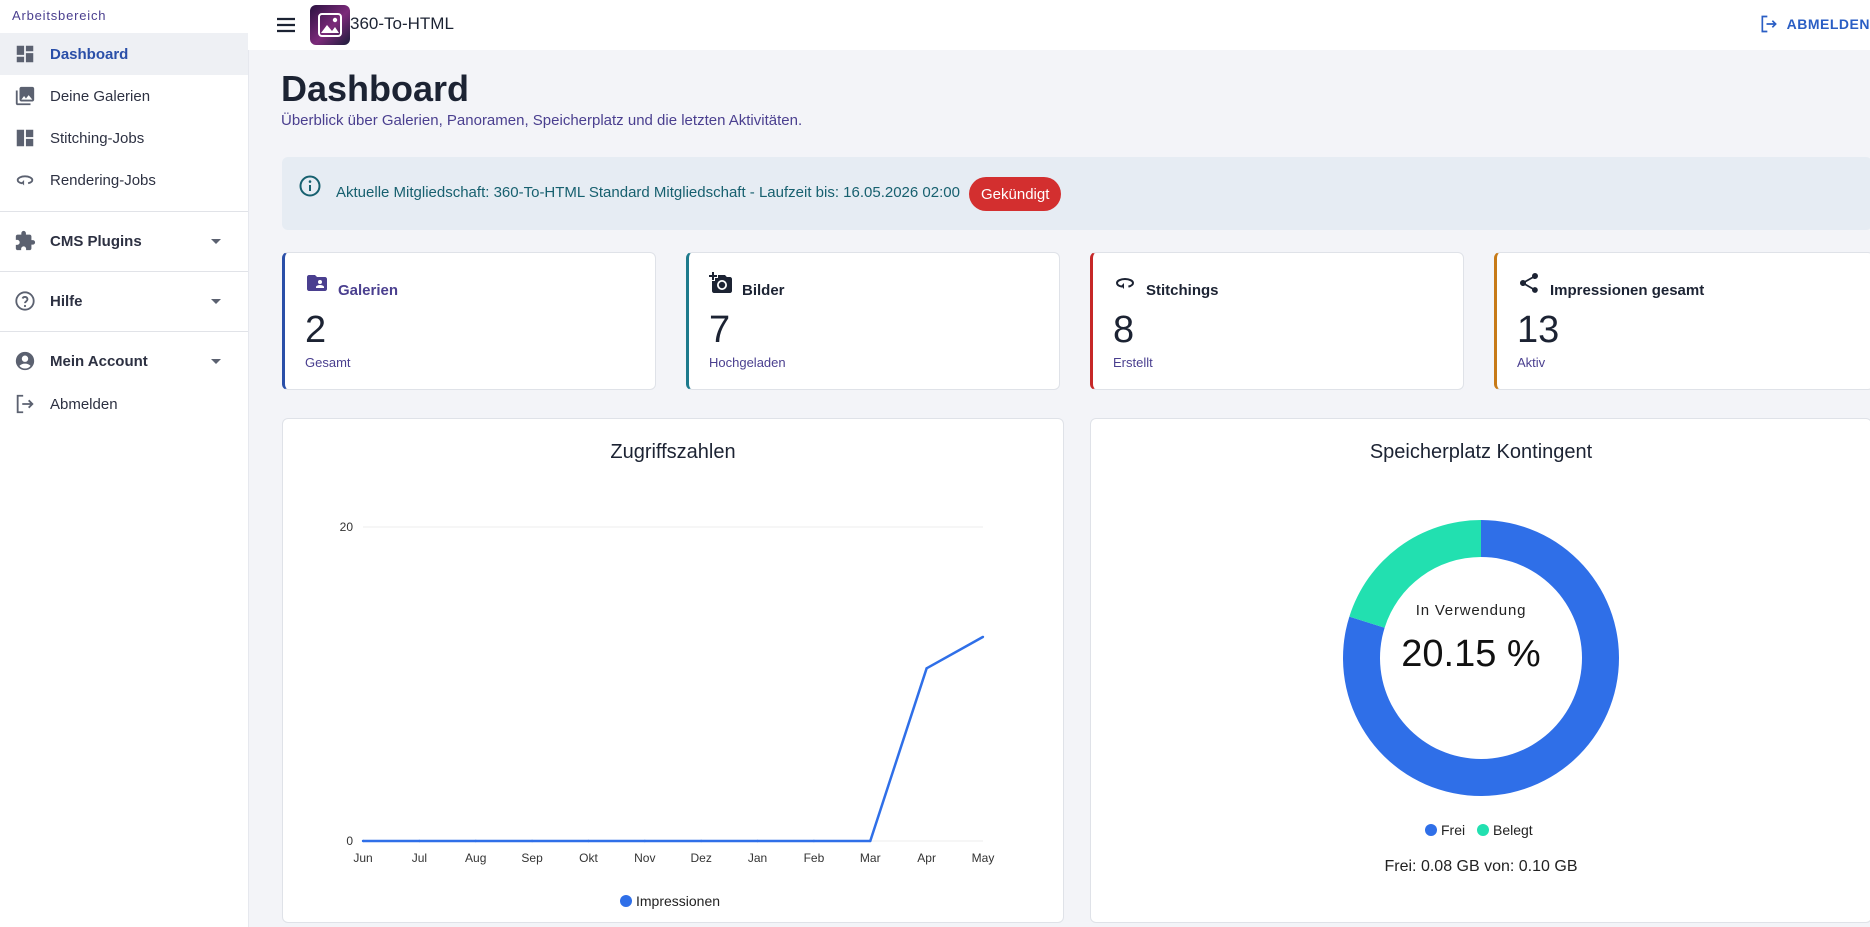 The image size is (1870, 927). I want to click on card-value: 2, so click(316, 330).